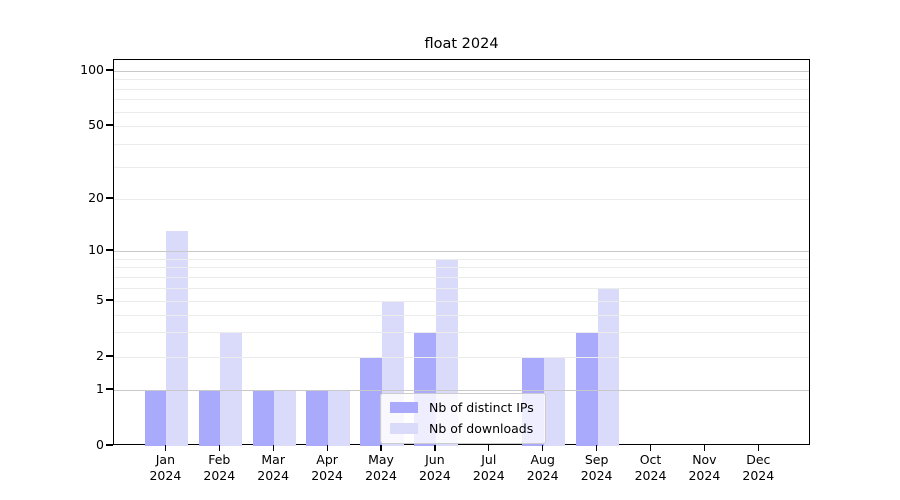 This screenshot has width=900, height=500. Describe the element at coordinates (209, 418) in the screenshot. I see `bar-distinct-ips-feb` at that location.